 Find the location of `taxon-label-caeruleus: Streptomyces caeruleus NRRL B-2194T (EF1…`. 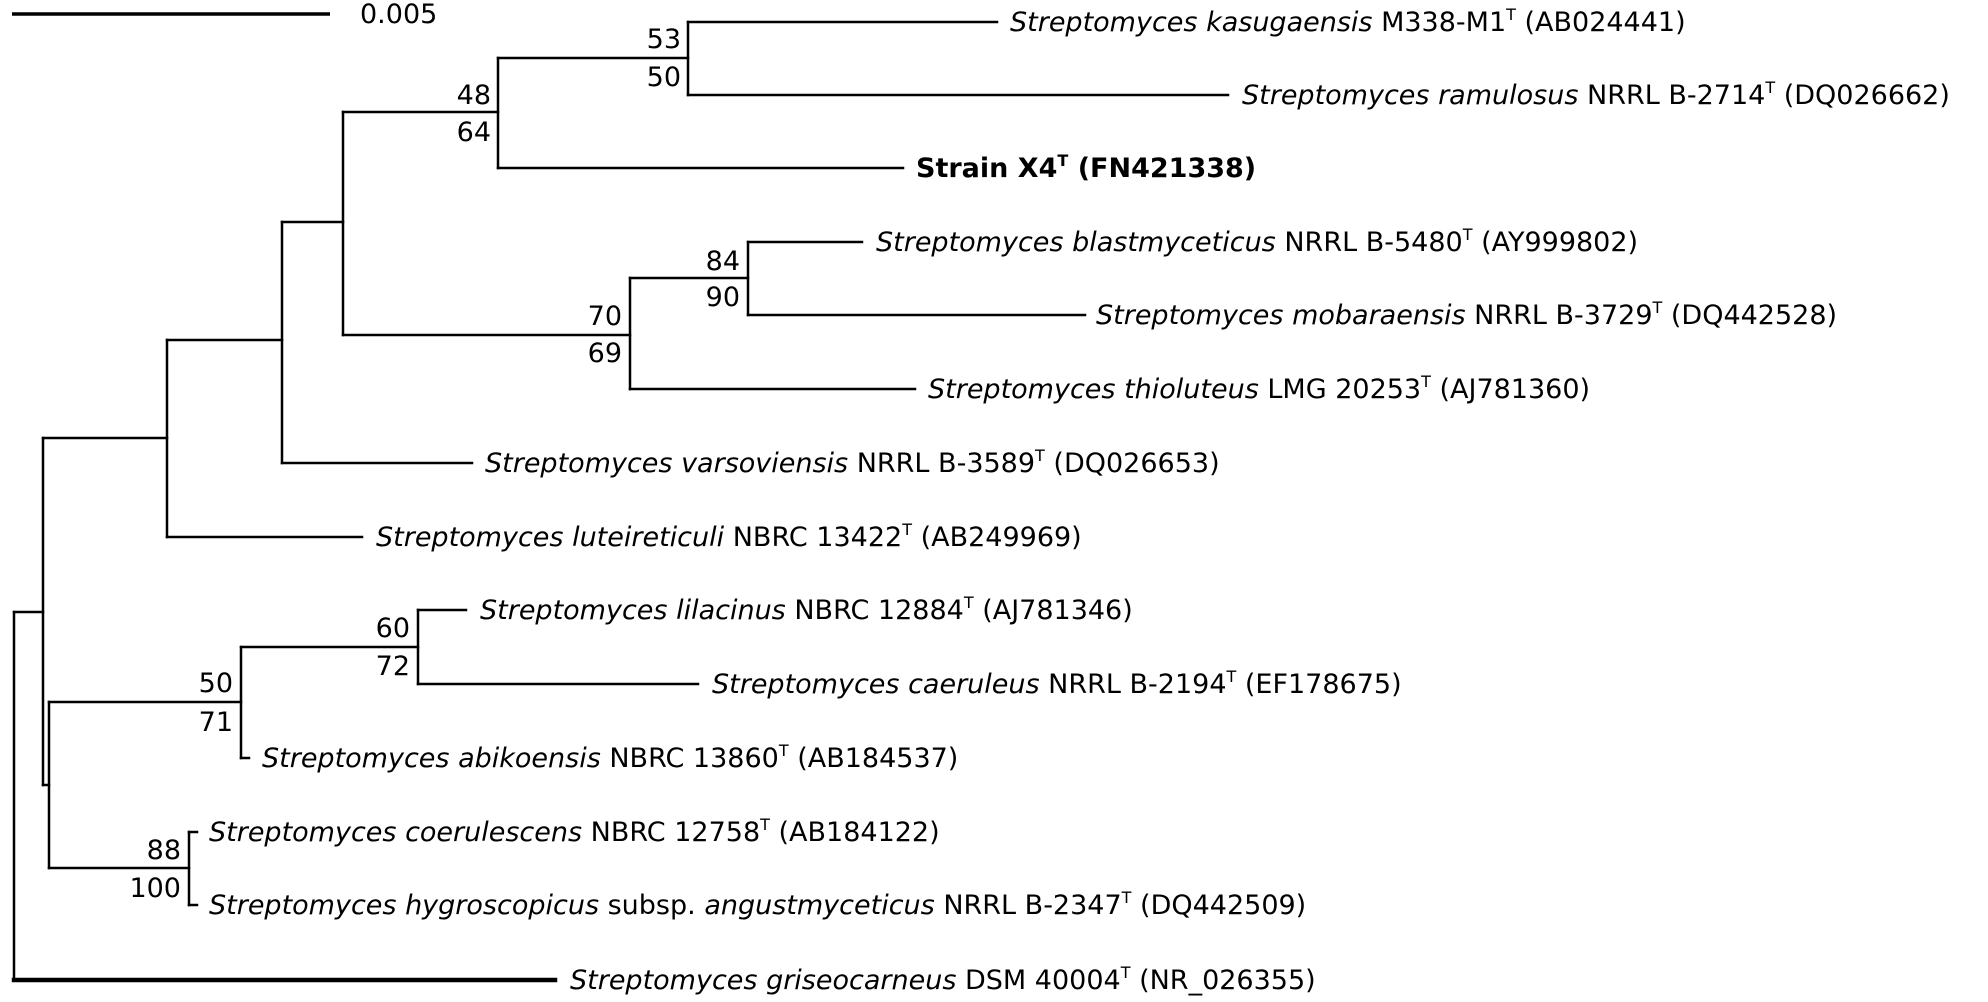

taxon-label-caeruleus: Streptomyces caeruleus NRRL B-2194T (EF1… is located at coordinates (1057, 683).